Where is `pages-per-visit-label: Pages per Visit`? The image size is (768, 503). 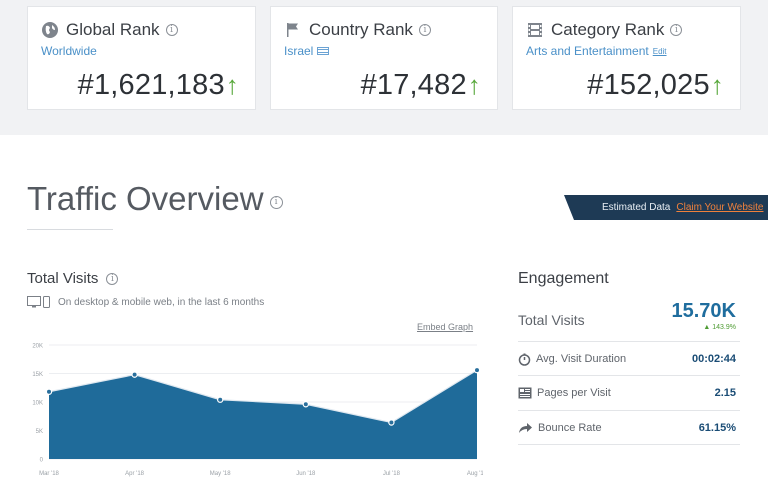 pages-per-visit-label: Pages per Visit is located at coordinates (574, 393).